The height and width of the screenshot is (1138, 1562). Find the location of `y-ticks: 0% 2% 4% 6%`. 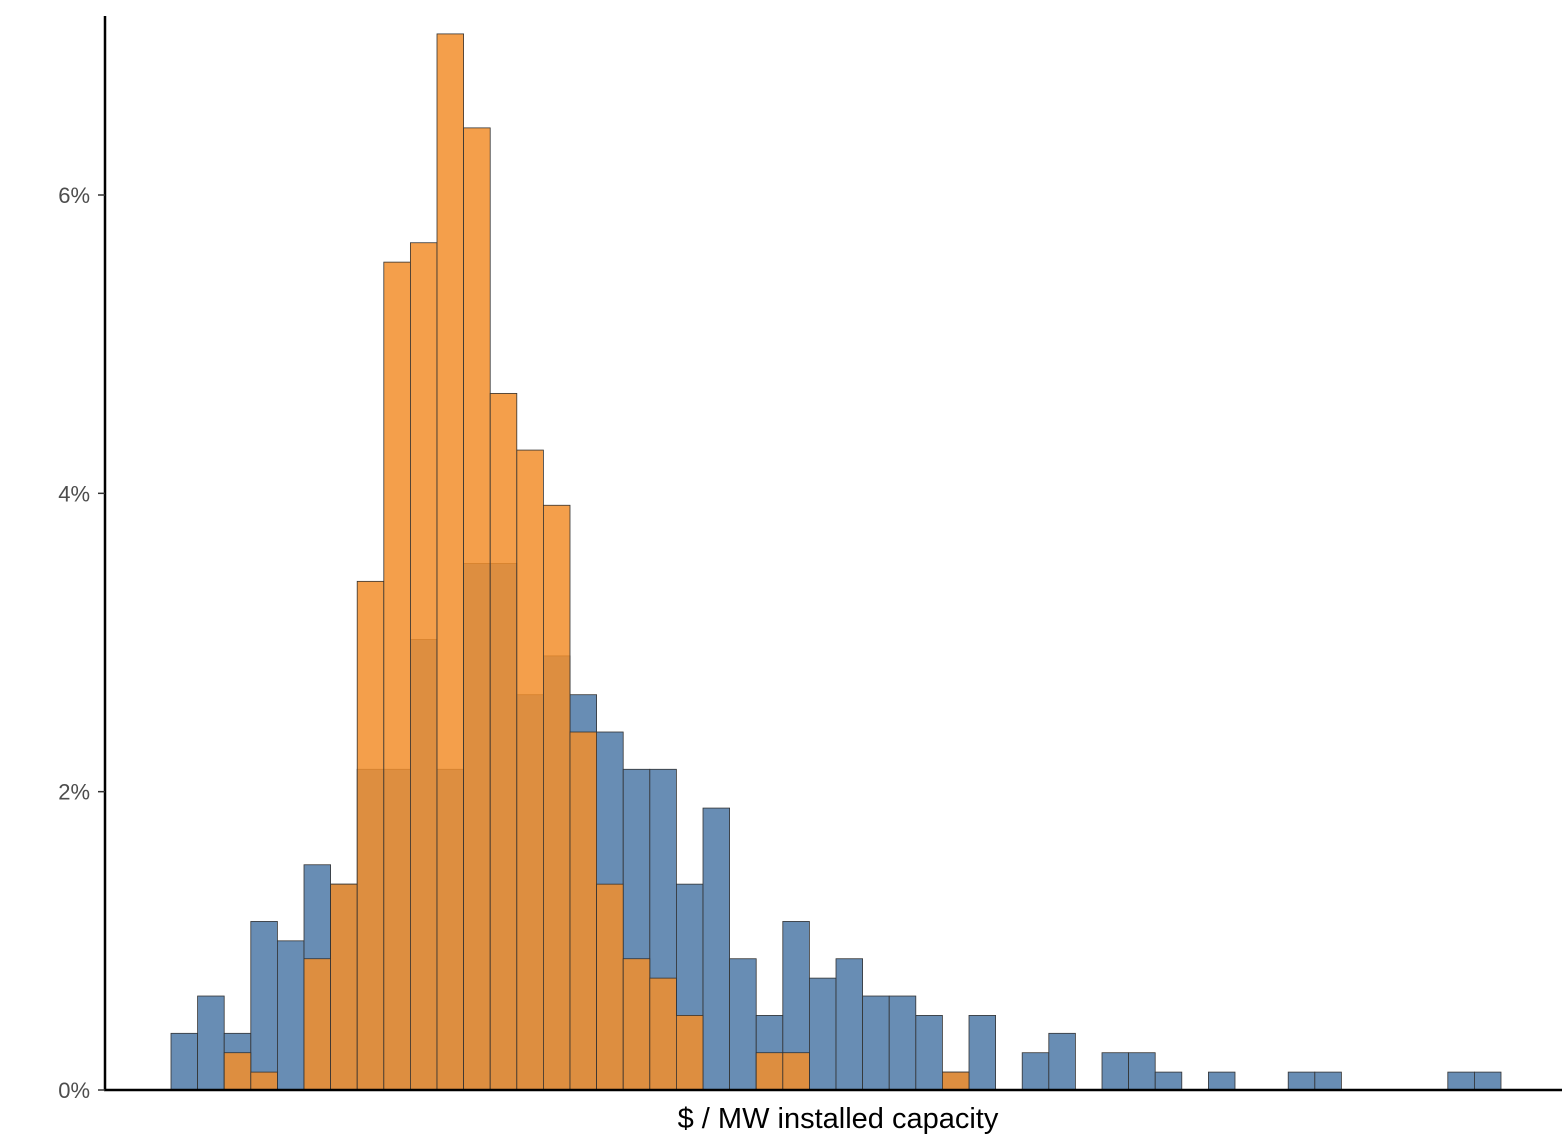

y-ticks: 0% 2% 4% 6% is located at coordinates (81, 643).